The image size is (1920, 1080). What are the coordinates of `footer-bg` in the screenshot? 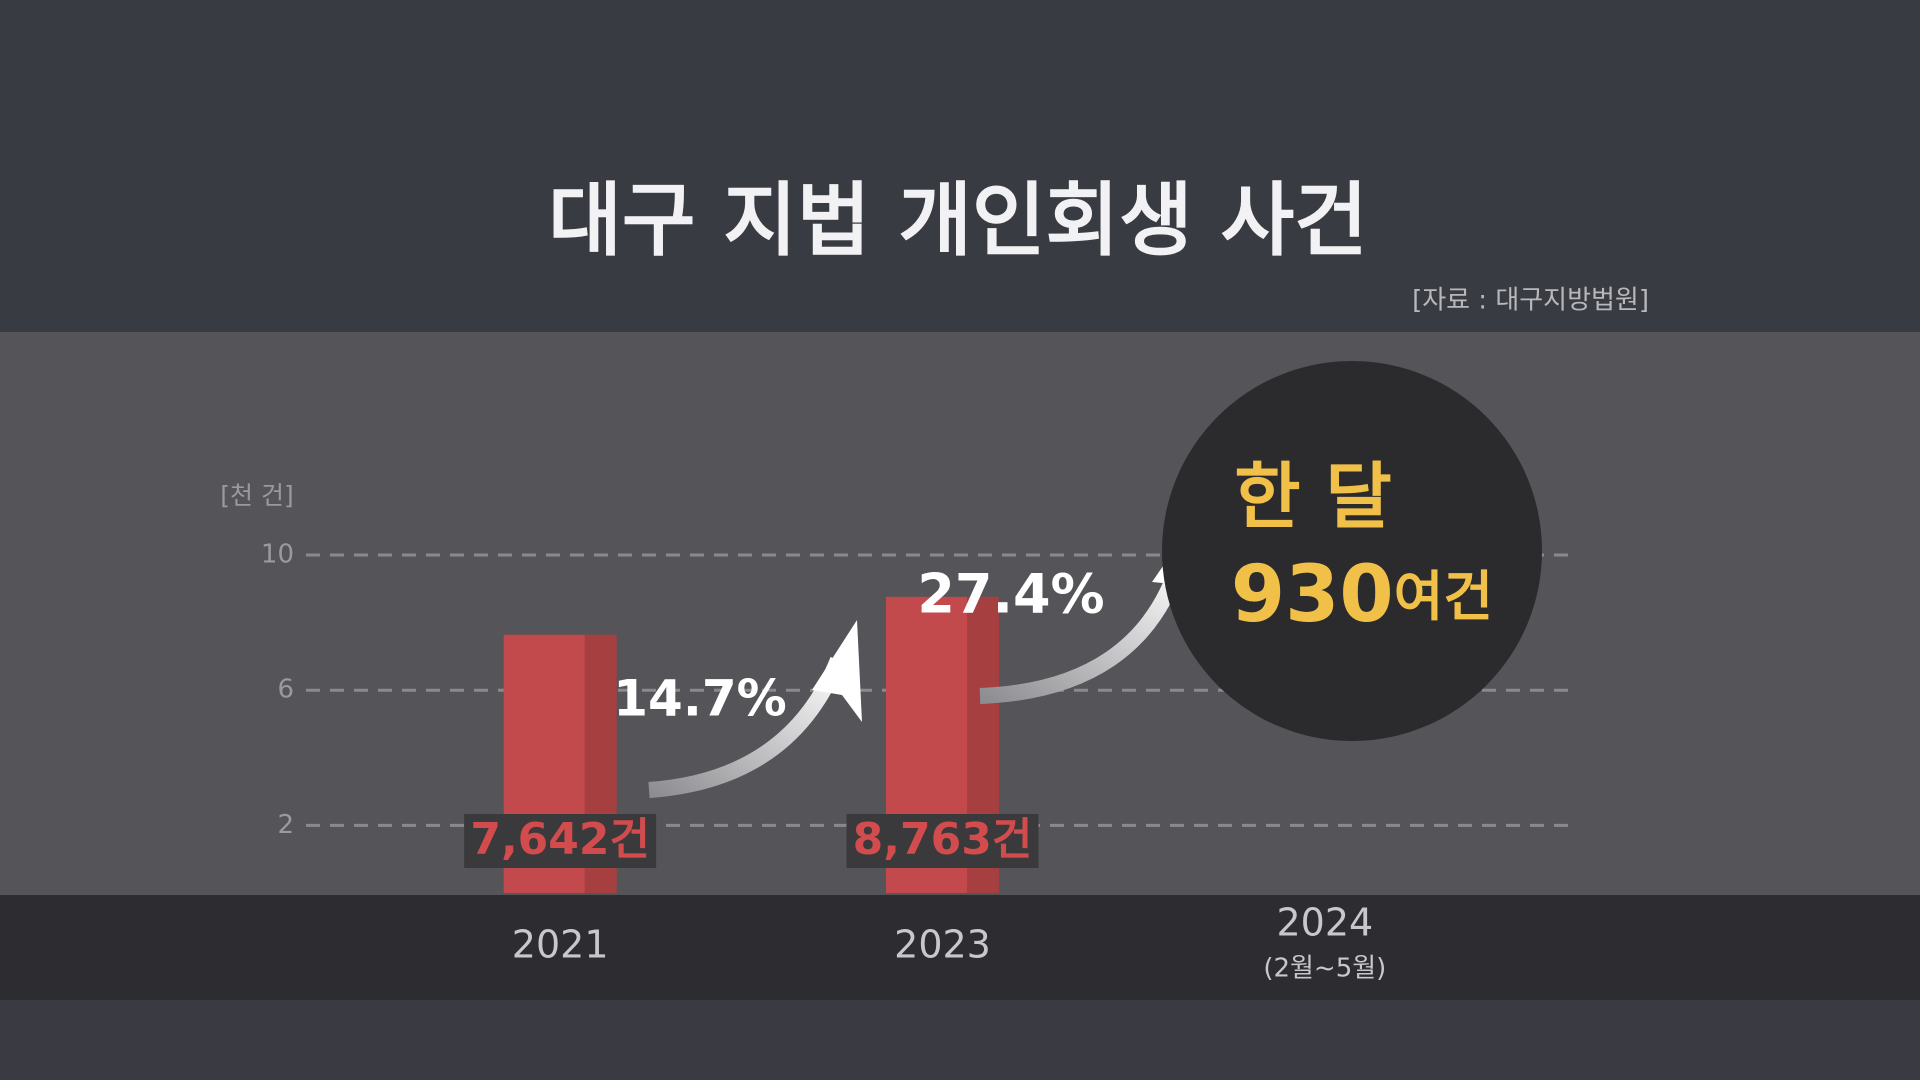 It's located at (960, 1040).